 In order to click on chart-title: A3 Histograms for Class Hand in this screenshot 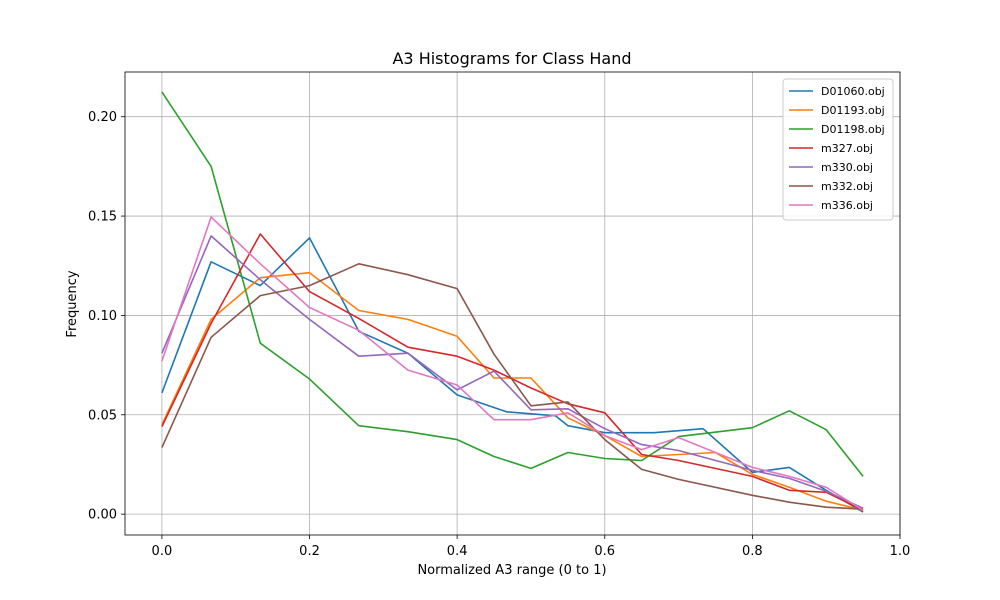, I will do `click(511, 58)`.